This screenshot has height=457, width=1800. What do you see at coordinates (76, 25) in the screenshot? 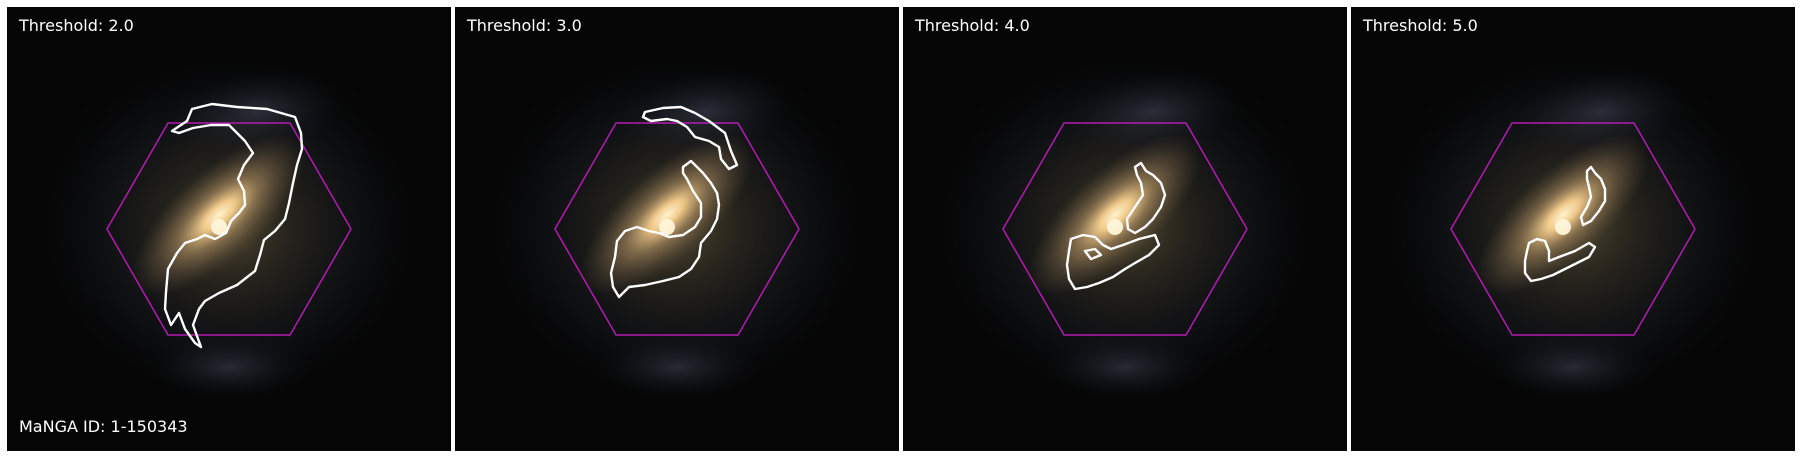
I see `threshold-label: Threshold: 2.0` at bounding box center [76, 25].